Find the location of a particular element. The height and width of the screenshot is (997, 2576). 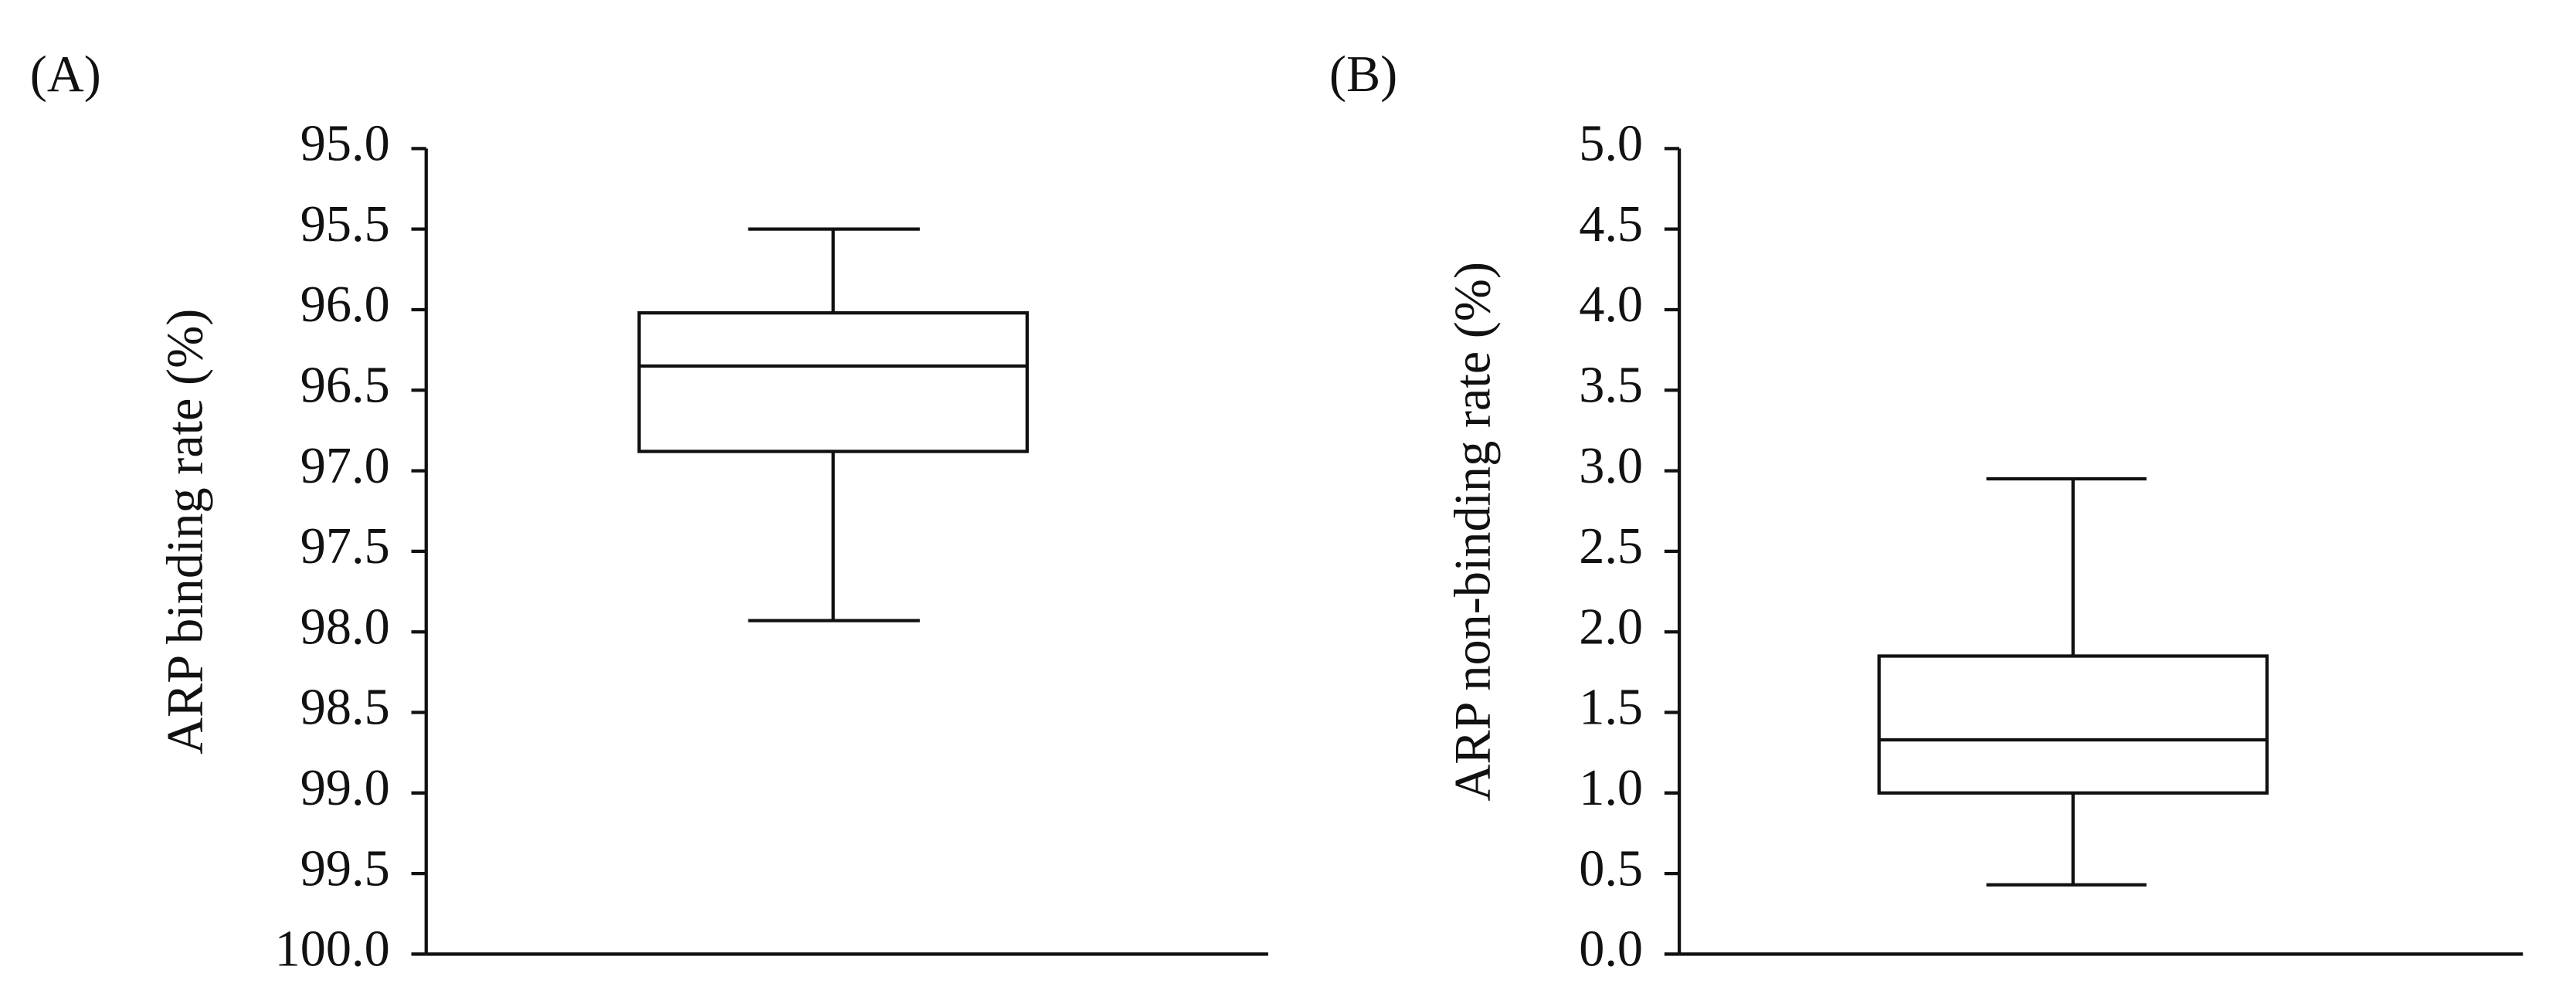

y-tick-label: 4.0 is located at coordinates (1611, 304).